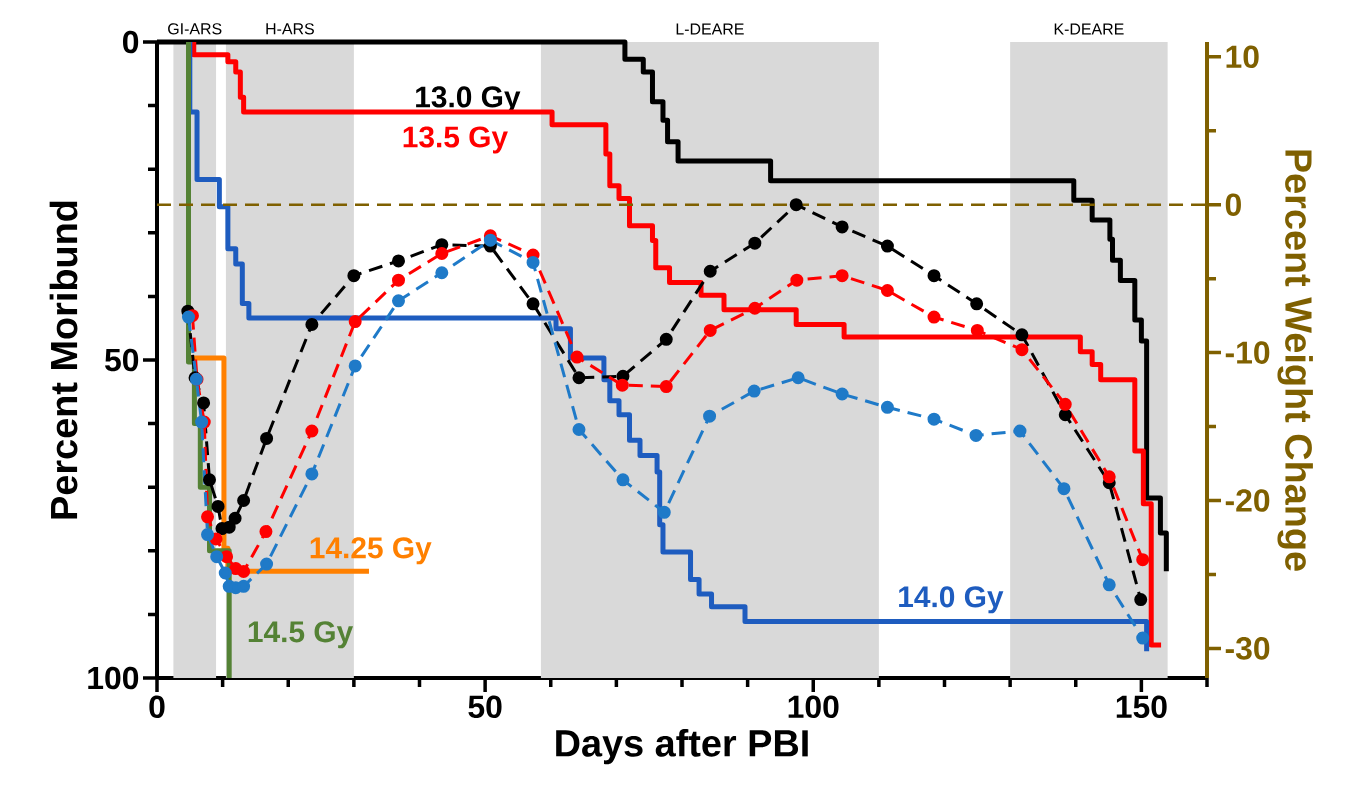 Image resolution: width=1358 pixels, height=808 pixels. I want to click on x-tick-label: 50, so click(485, 707).